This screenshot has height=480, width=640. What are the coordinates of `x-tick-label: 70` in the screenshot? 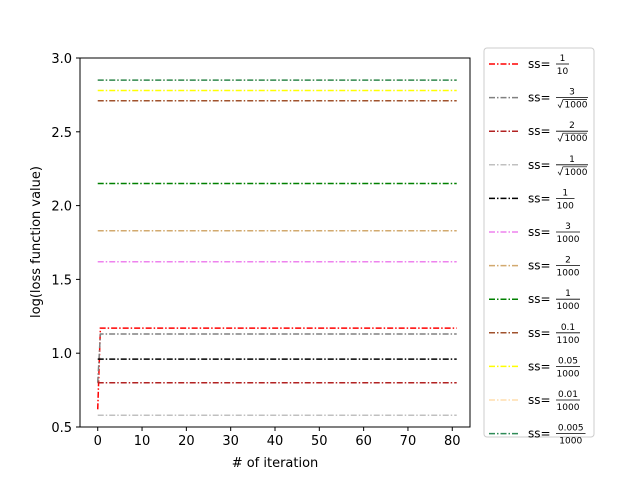 It's located at (408, 441).